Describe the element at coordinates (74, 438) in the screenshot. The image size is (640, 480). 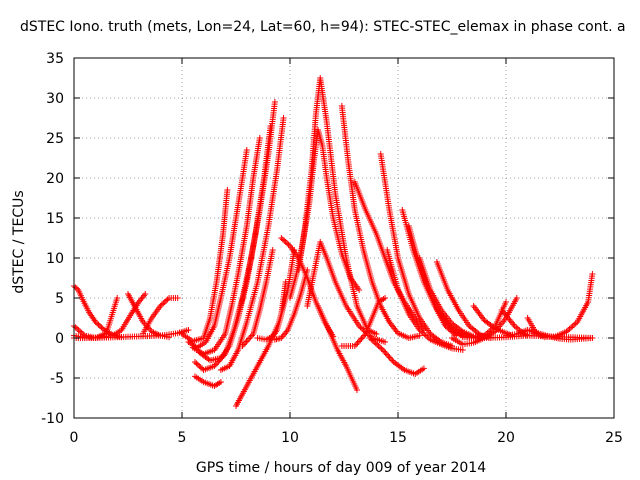
I see `x-tick-label: 0` at that location.